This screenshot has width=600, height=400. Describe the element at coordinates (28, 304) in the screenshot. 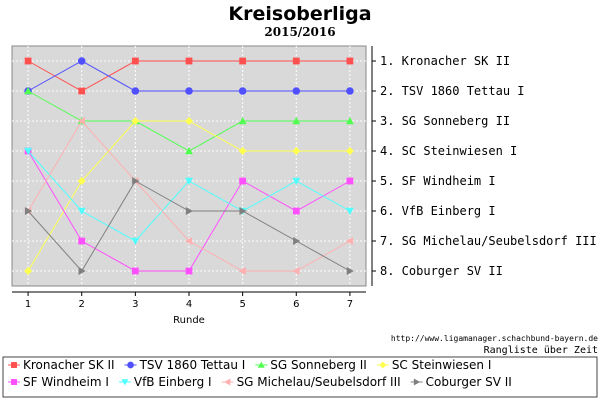

I see `x-tick-label: 1` at that location.